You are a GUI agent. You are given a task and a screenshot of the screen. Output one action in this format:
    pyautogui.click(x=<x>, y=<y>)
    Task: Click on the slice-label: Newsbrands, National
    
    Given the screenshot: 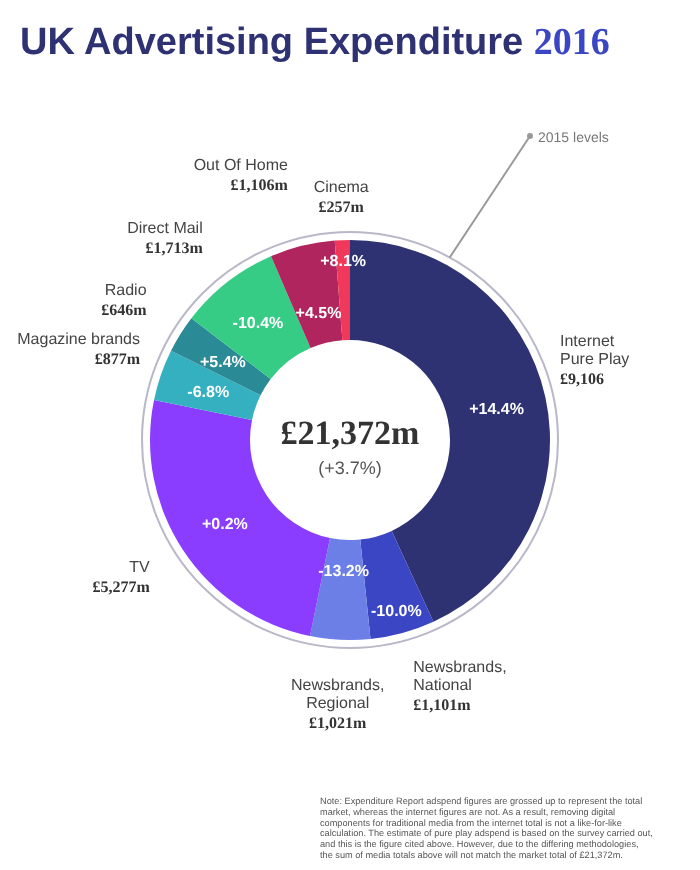 What is the action you would take?
    pyautogui.click(x=460, y=675)
    